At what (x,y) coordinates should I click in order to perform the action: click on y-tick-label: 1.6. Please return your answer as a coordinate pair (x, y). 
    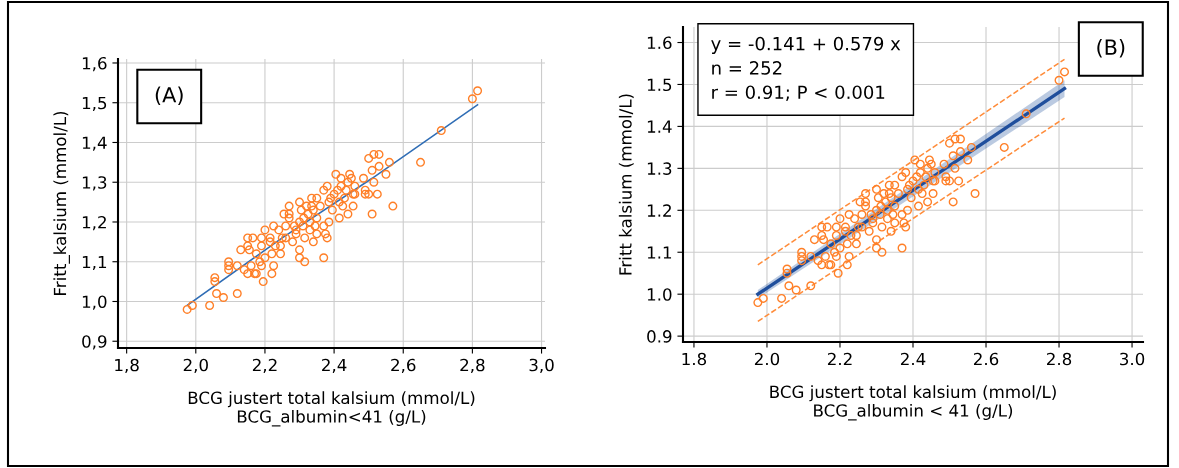
    Looking at the image, I should click on (659, 43).